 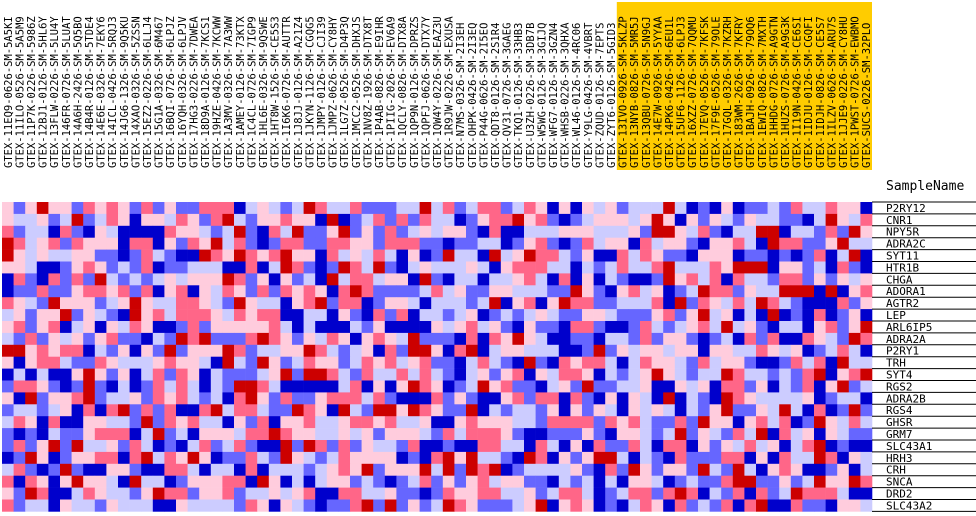 What do you see at coordinates (44, 92) in the screenshot?
I see `sample-label: GTEX-12BJ1-0126-SM-5HL6Y` at bounding box center [44, 92].